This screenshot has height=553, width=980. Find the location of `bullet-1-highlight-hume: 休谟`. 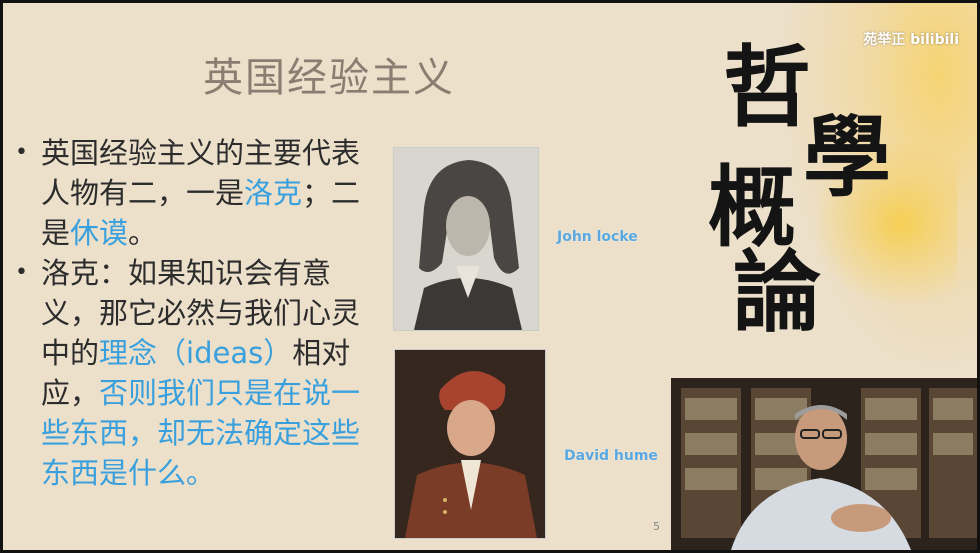

bullet-1-highlight-hume: 休谟 is located at coordinates (99, 233).